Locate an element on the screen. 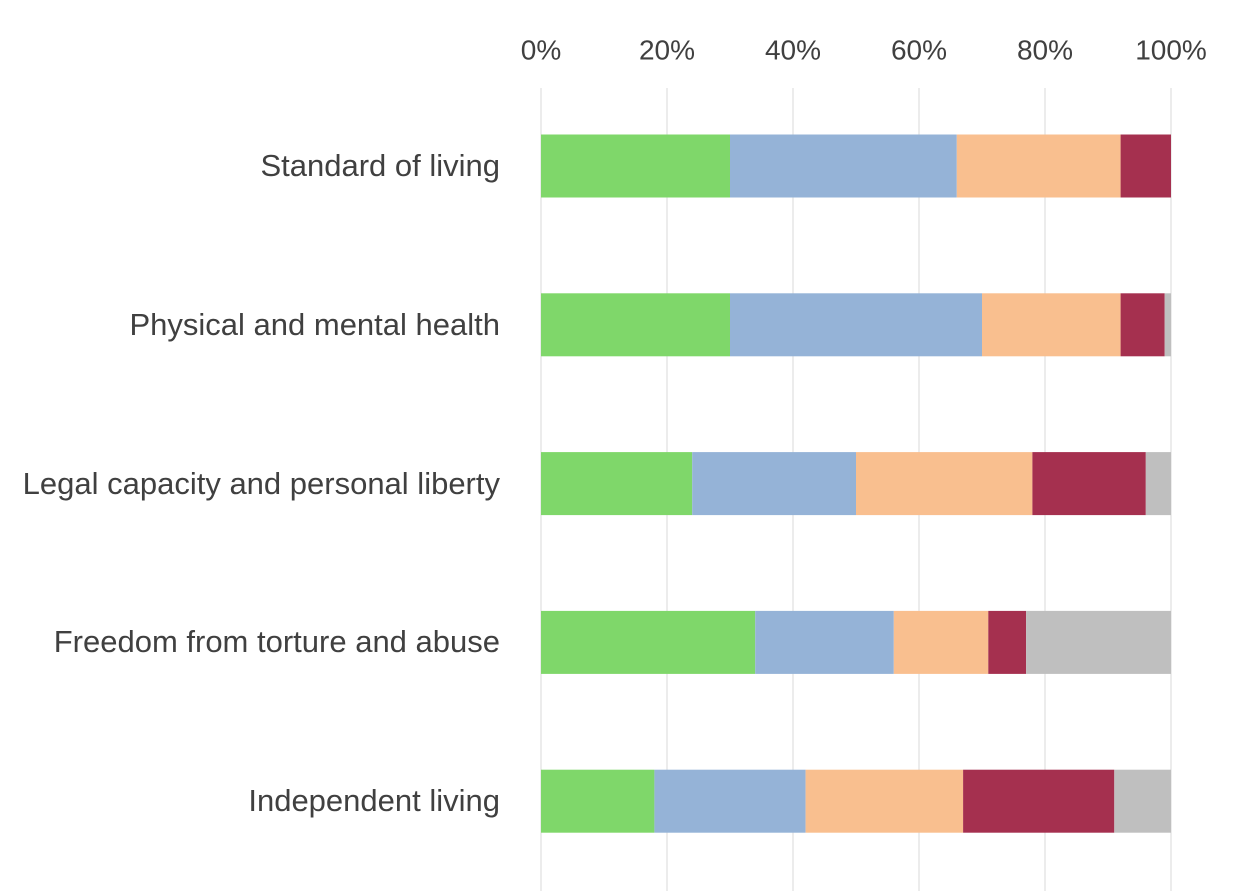 The width and height of the screenshot is (1234, 891). category-label: Freedom from torture and abuse is located at coordinates (276, 642).